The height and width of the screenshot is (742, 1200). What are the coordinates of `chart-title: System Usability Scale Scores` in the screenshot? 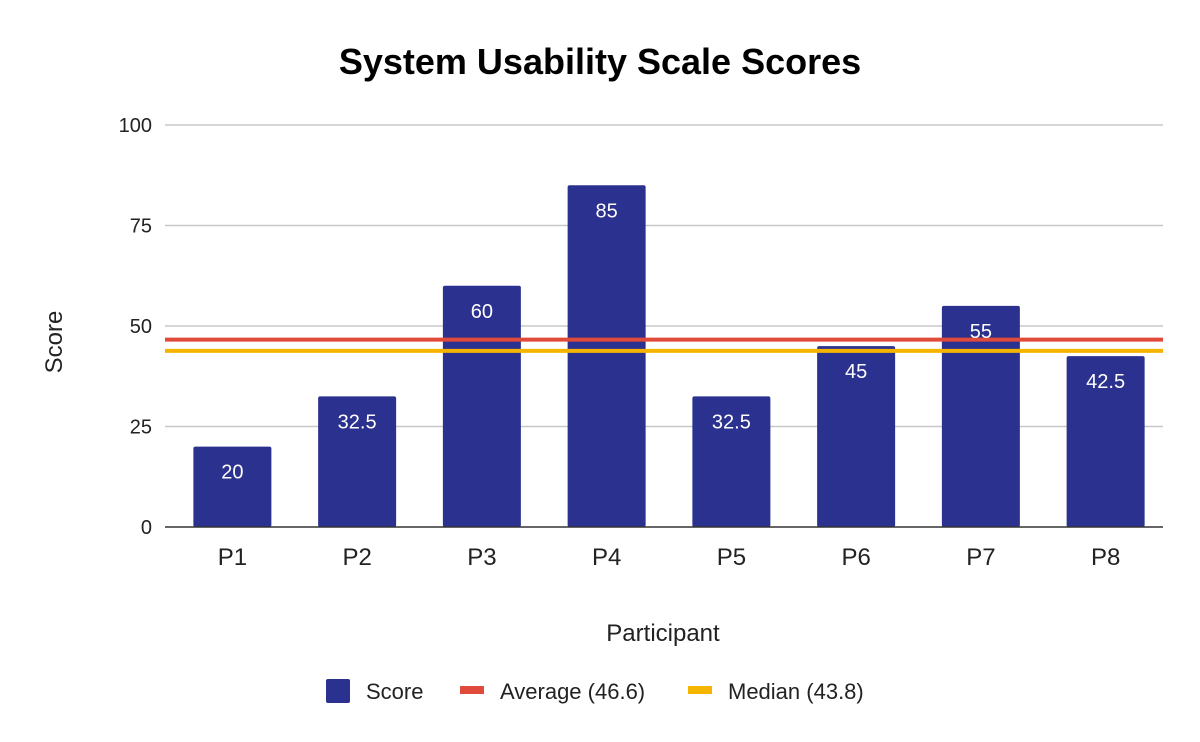 It's located at (600, 61).